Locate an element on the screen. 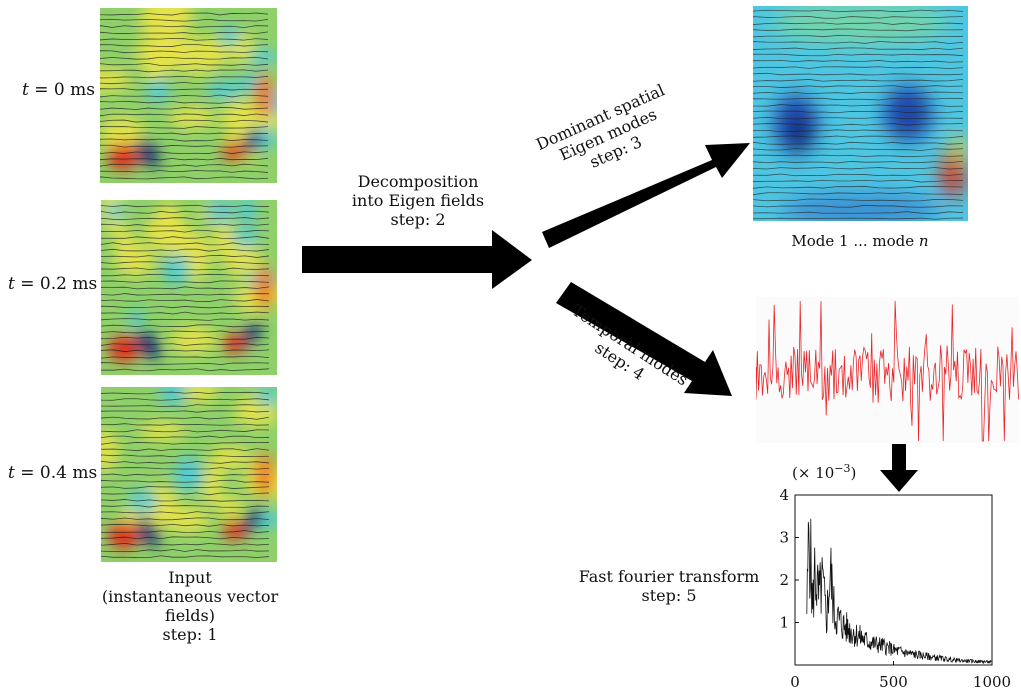 The width and height of the screenshot is (1021, 692). fft-label: Fast fourier transform step: 5 is located at coordinates (669, 586).